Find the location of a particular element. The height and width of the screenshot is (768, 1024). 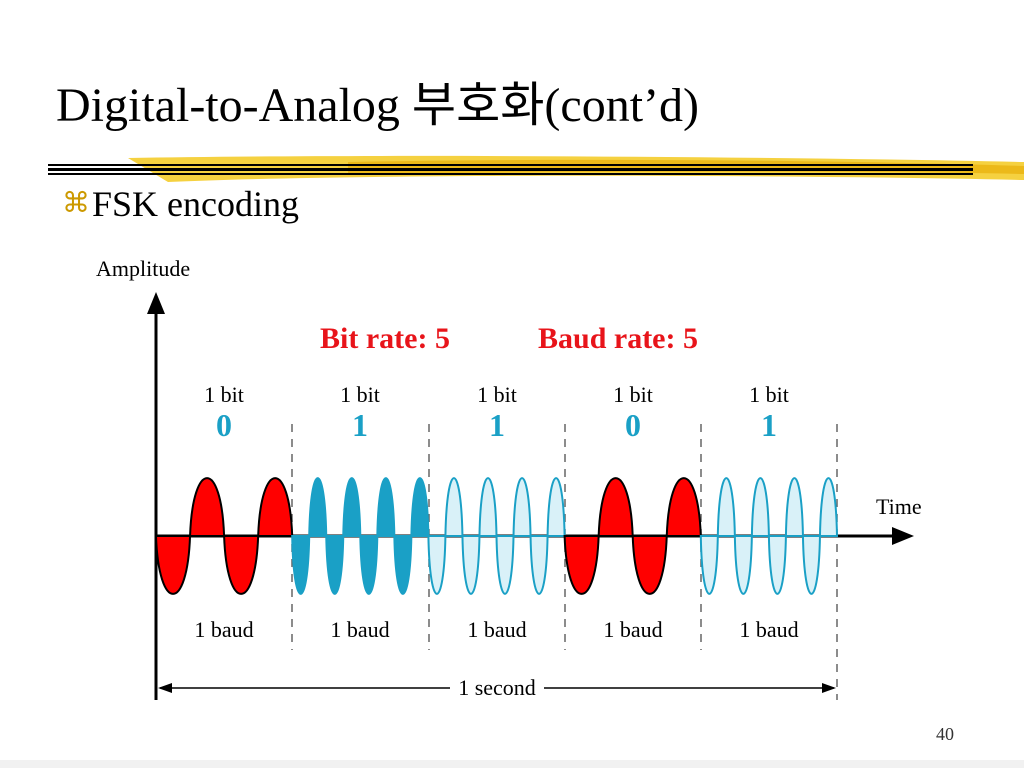

bit-rate-label: Bit rate: 5 is located at coordinates (385, 338).